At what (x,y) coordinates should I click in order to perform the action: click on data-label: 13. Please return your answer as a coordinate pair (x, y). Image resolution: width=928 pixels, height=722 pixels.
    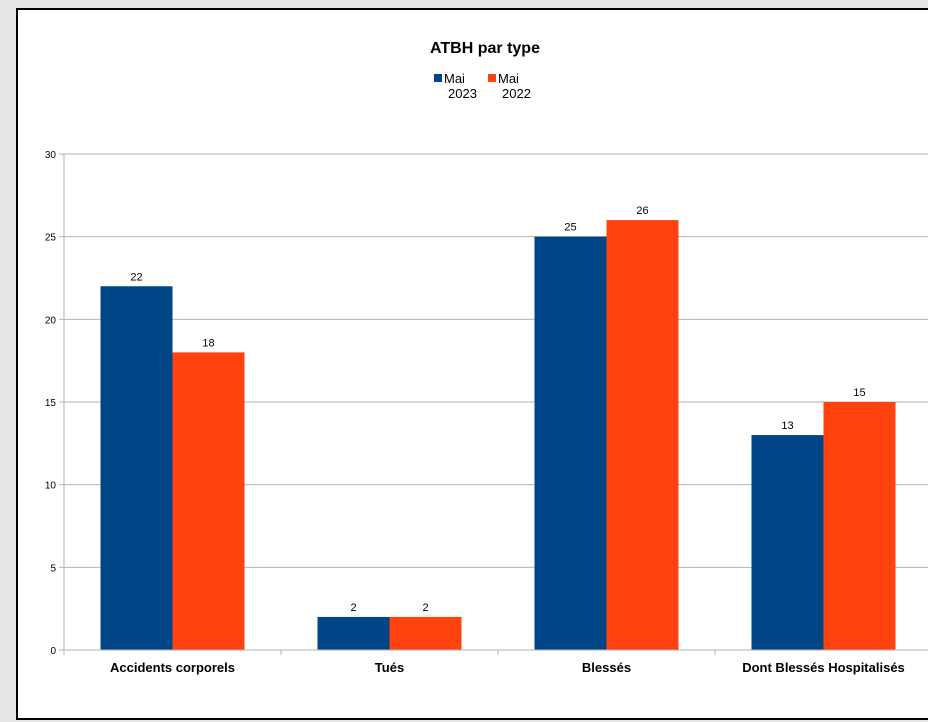
    Looking at the image, I should click on (787, 426).